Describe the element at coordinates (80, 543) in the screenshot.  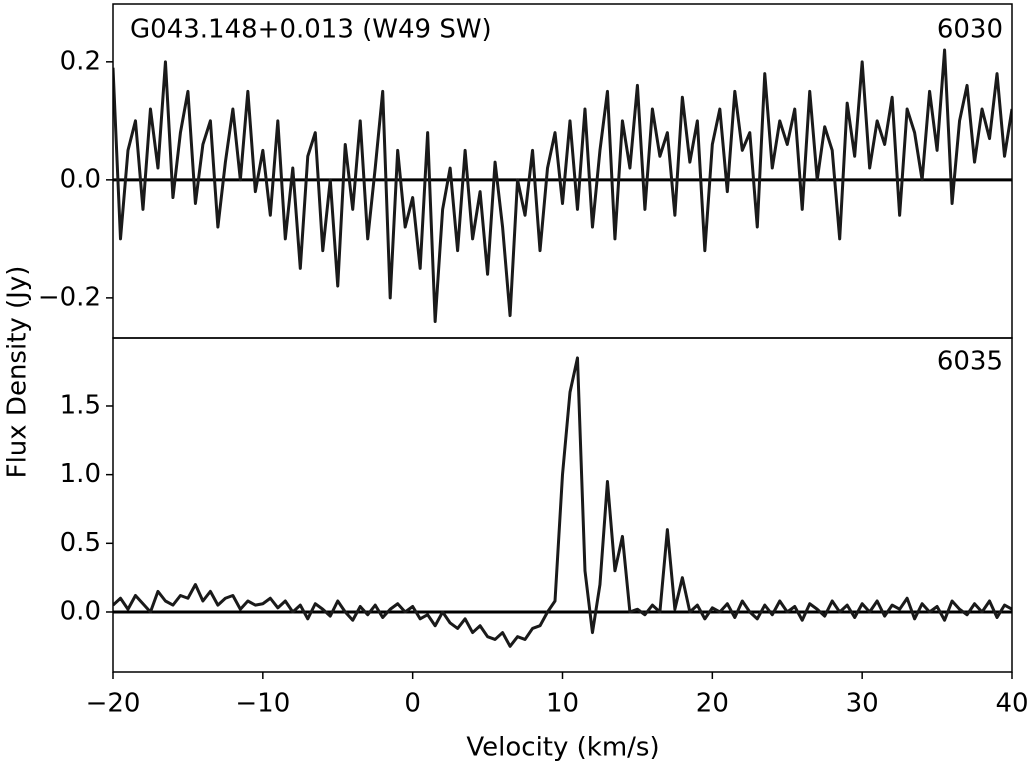
I see `y-tick-label: 0.5` at that location.